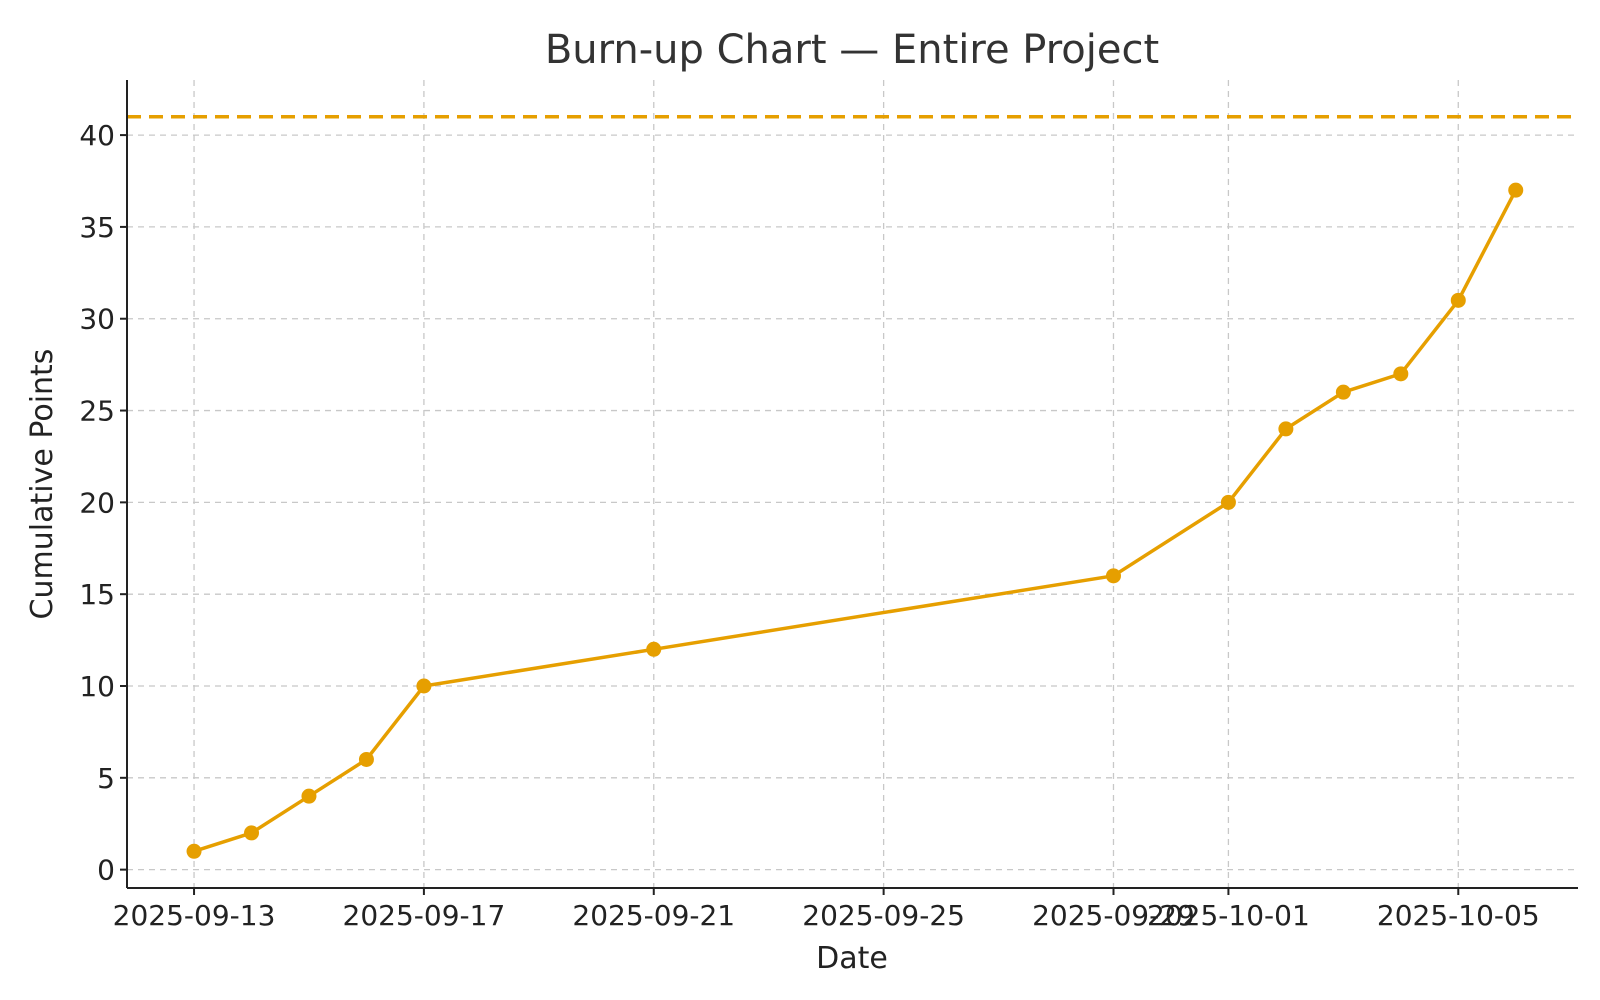 This screenshot has height=1000, width=1600. Describe the element at coordinates (852, 958) in the screenshot. I see `x-axis-label: Date` at that location.